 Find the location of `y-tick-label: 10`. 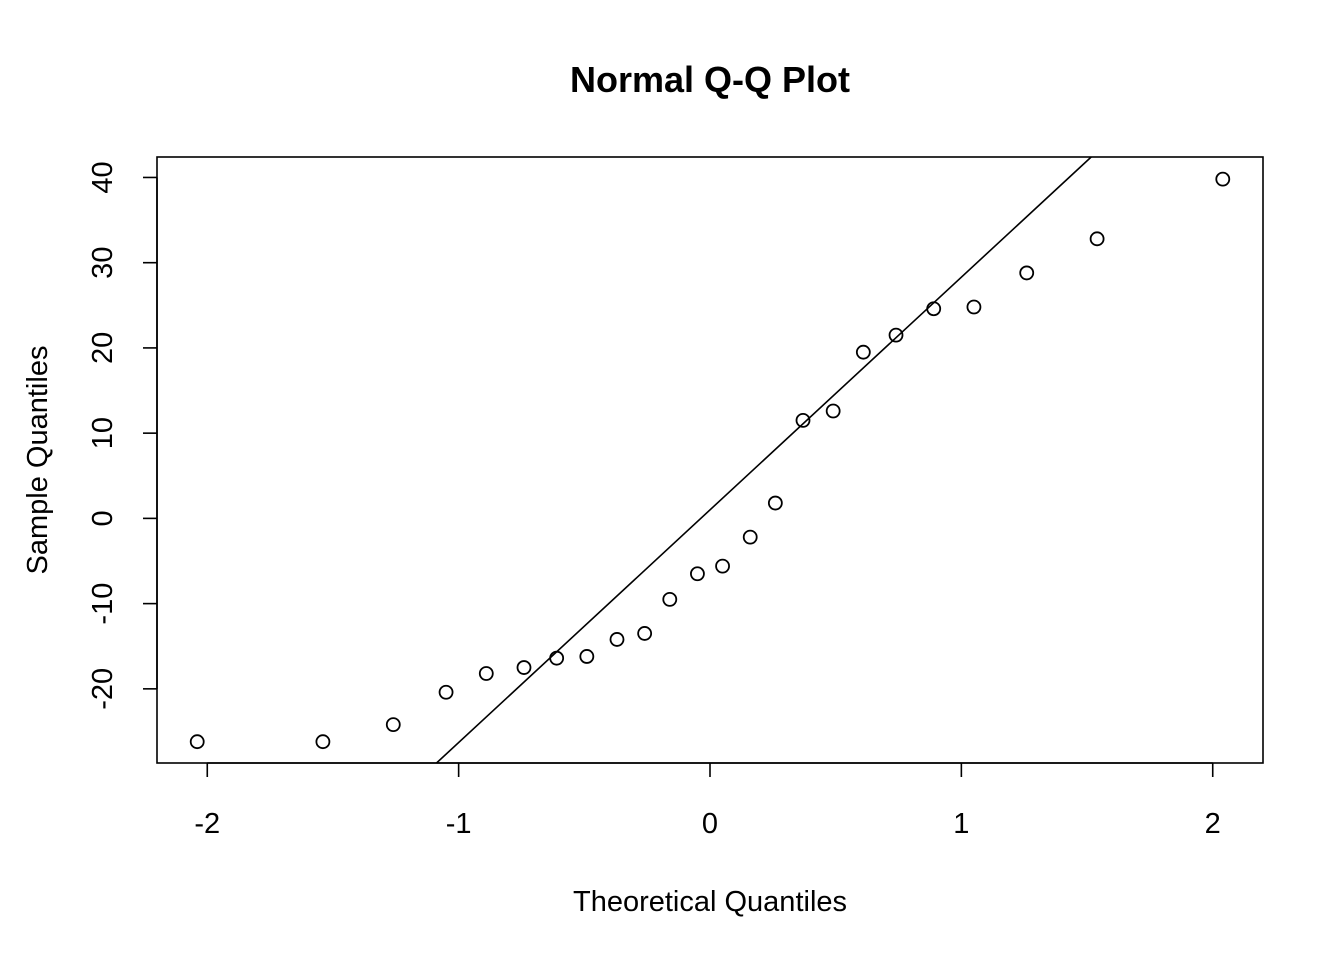

y-tick-label: 10 is located at coordinates (103, 433).